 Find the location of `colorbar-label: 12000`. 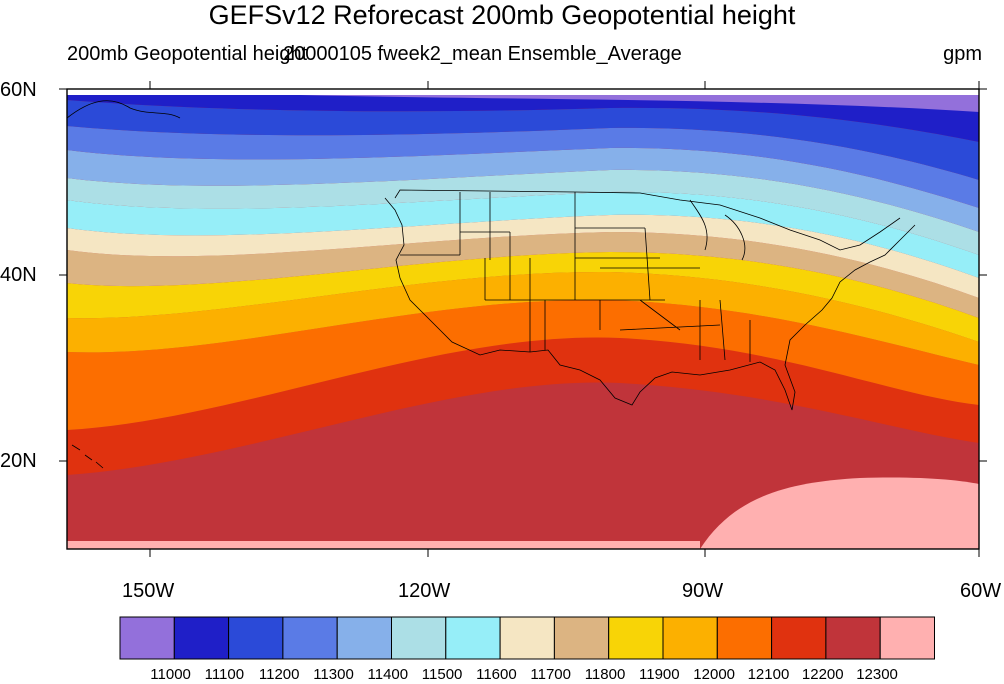

colorbar-label: 12000 is located at coordinates (714, 674).